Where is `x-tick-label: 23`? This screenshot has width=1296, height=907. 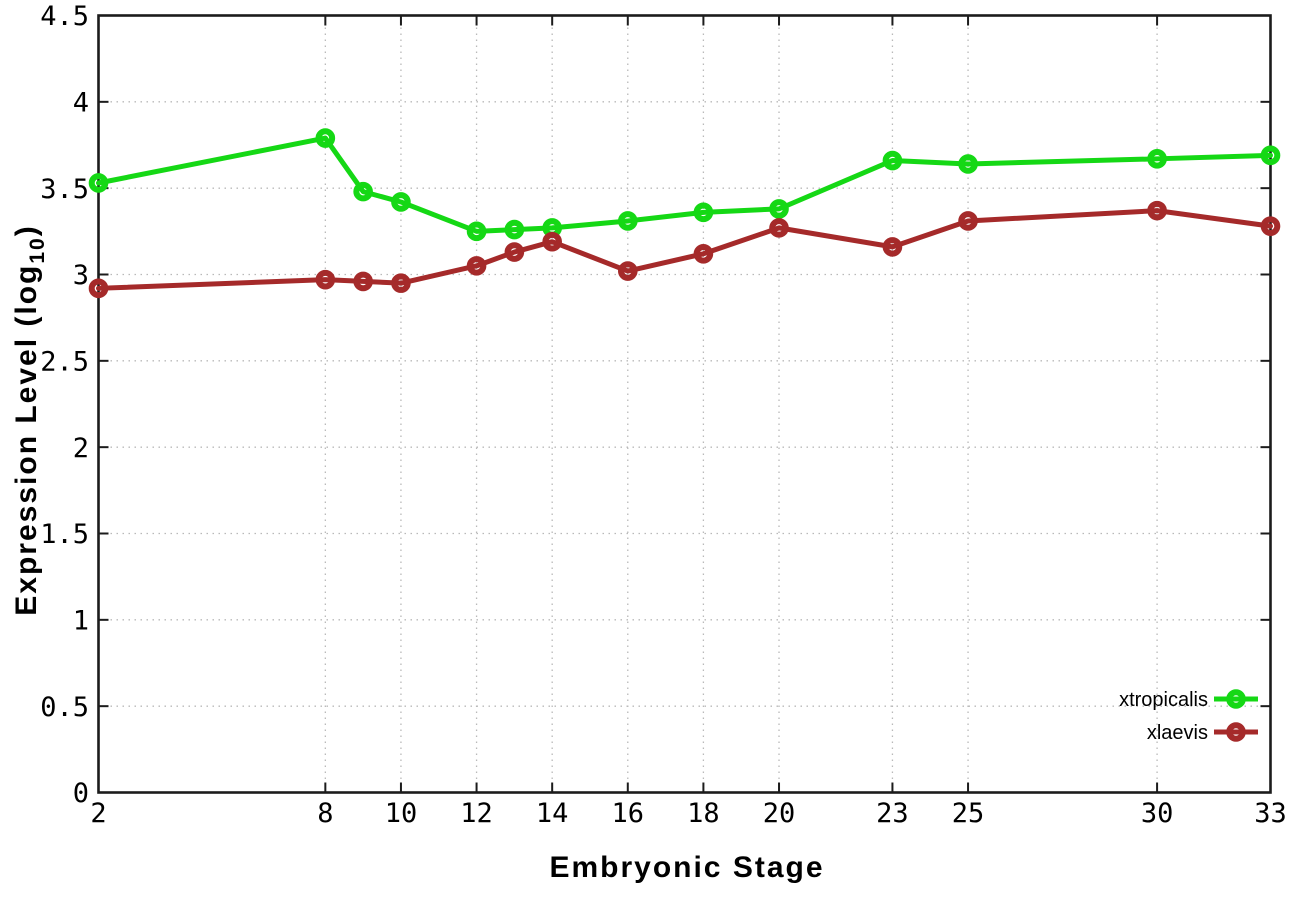
x-tick-label: 23 is located at coordinates (892, 813).